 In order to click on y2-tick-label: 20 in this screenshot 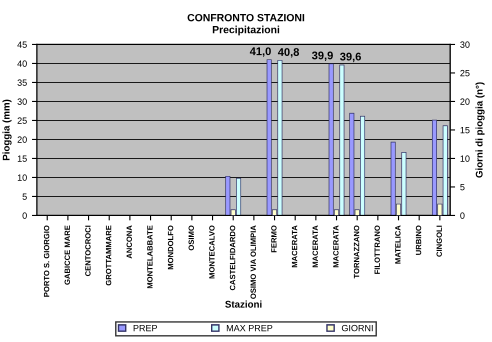, I will do `click(465, 101)`.